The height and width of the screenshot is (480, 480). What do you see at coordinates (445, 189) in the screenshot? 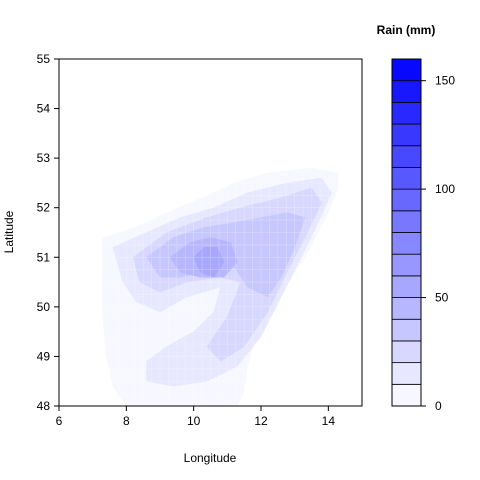
I see `colorbar-tick-label: 100` at bounding box center [445, 189].